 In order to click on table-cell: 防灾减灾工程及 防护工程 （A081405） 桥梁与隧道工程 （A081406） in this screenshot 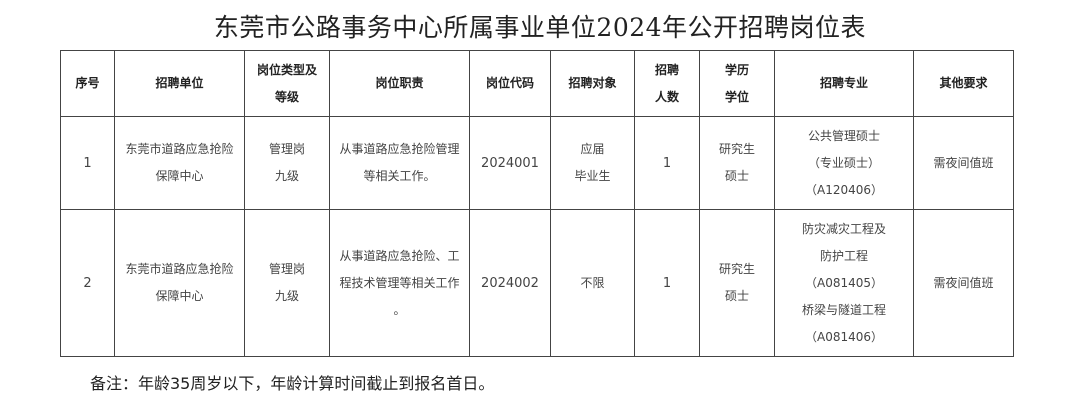, I will do `click(844, 283)`.